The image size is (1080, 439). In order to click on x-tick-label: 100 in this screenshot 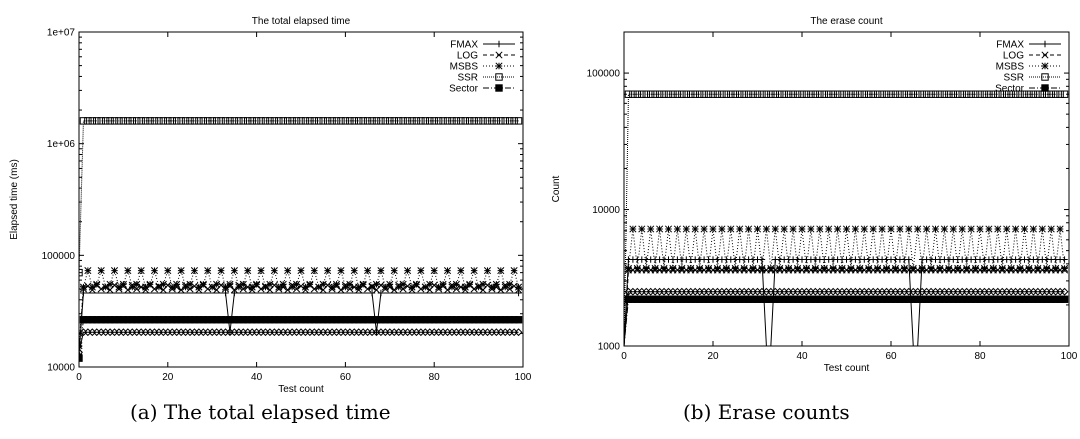, I will do `click(523, 377)`.